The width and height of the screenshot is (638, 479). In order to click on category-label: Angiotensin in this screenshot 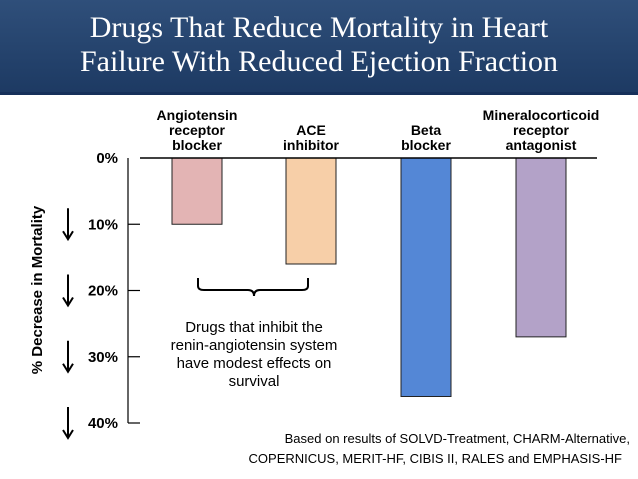, I will do `click(197, 115)`.